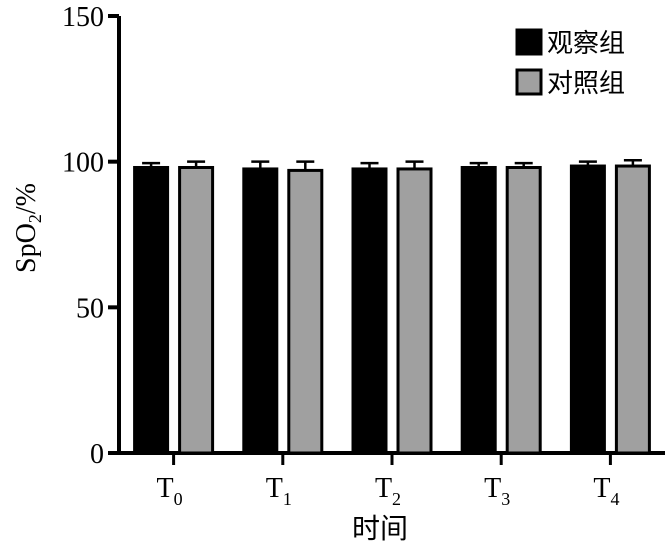 The height and width of the screenshot is (544, 667). Describe the element at coordinates (392, 164) in the screenshot. I see `error-bars-group` at that location.